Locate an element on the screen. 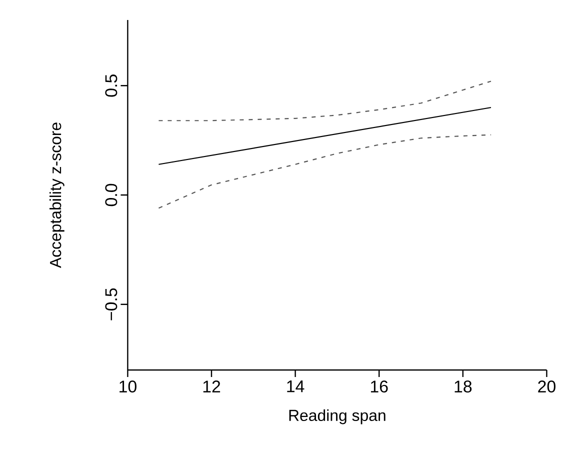 This screenshot has width=575, height=464. x-axis-title: Reading span is located at coordinates (337, 416).